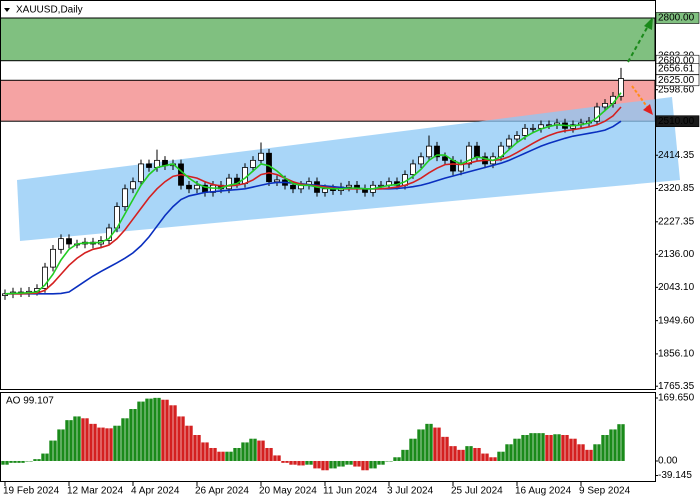  Describe the element at coordinates (640, 97) in the screenshot. I see `arrow-down` at that location.